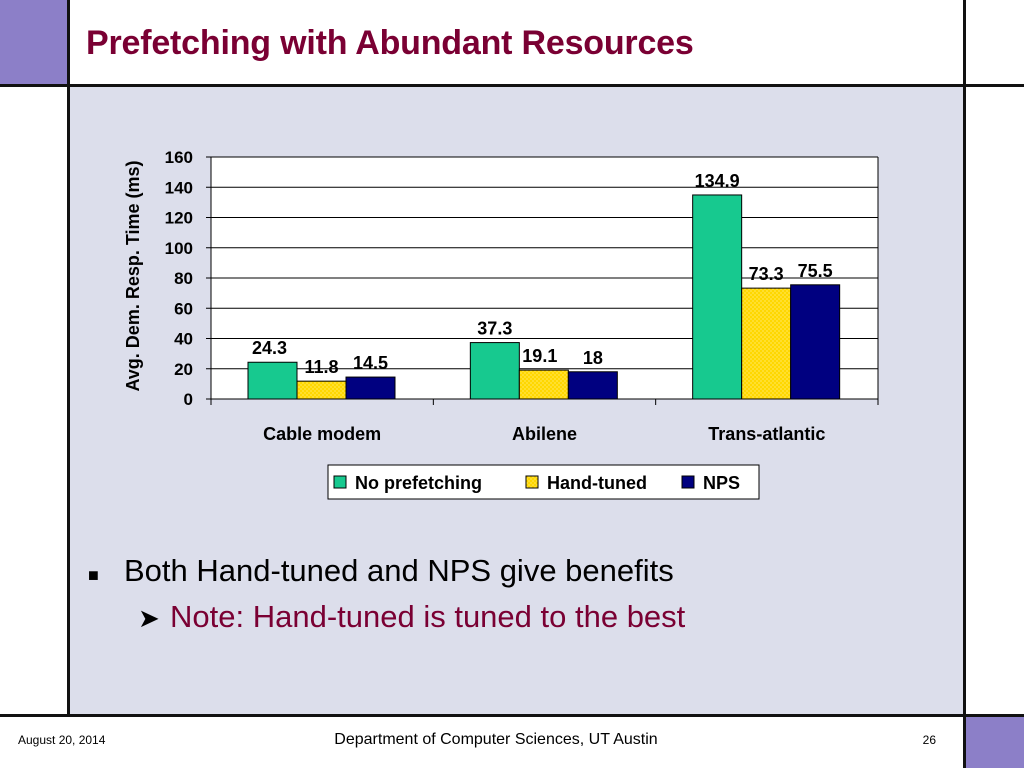 The image size is (1024, 768). Describe the element at coordinates (269, 348) in the screenshot. I see `data-label: 24.3` at that location.